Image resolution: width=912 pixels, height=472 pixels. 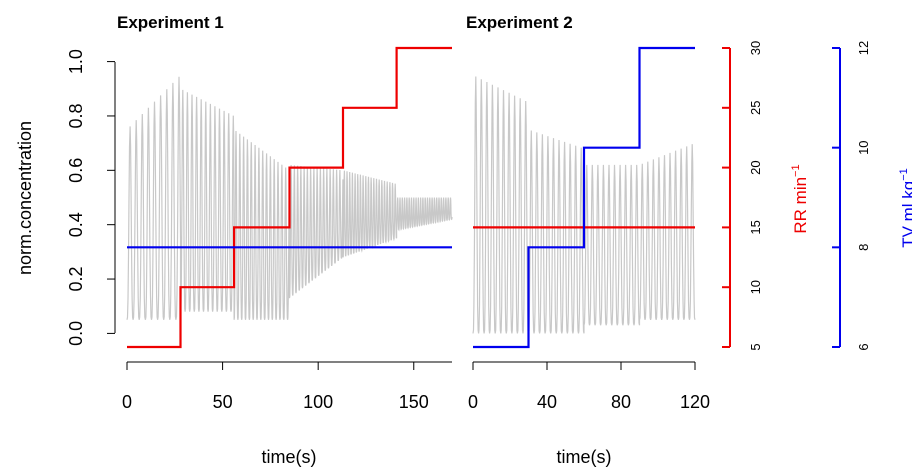 What do you see at coordinates (414, 402) in the screenshot?
I see `panel1-x-tick-label: 150` at bounding box center [414, 402].